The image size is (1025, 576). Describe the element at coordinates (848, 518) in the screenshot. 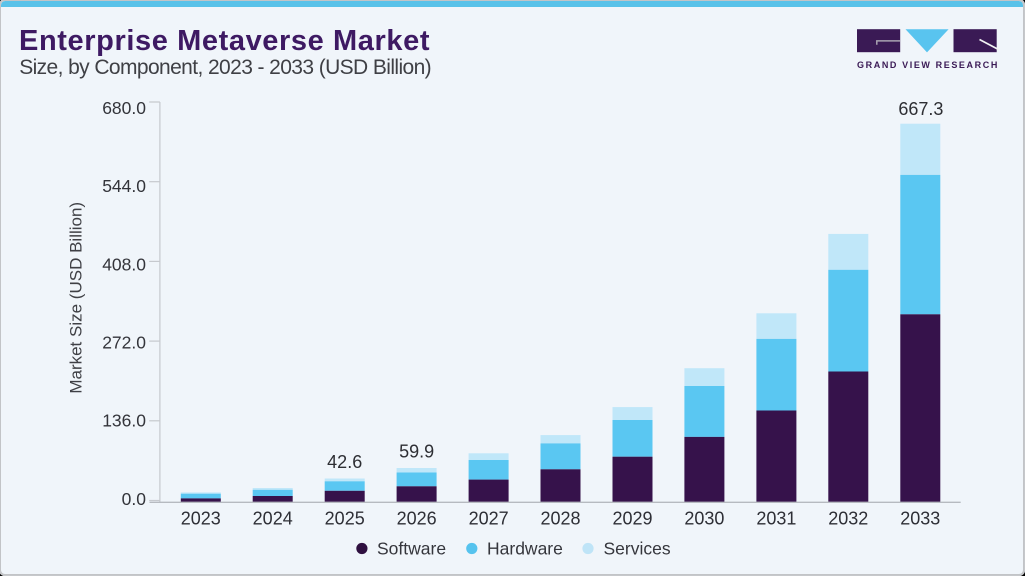

I see `svg-text: 2032` at that location.